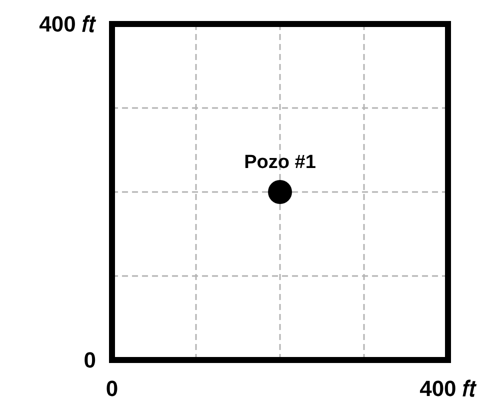 Image resolution: width=487 pixels, height=419 pixels. I want to click on annotation: Pozo #1, so click(280, 162).